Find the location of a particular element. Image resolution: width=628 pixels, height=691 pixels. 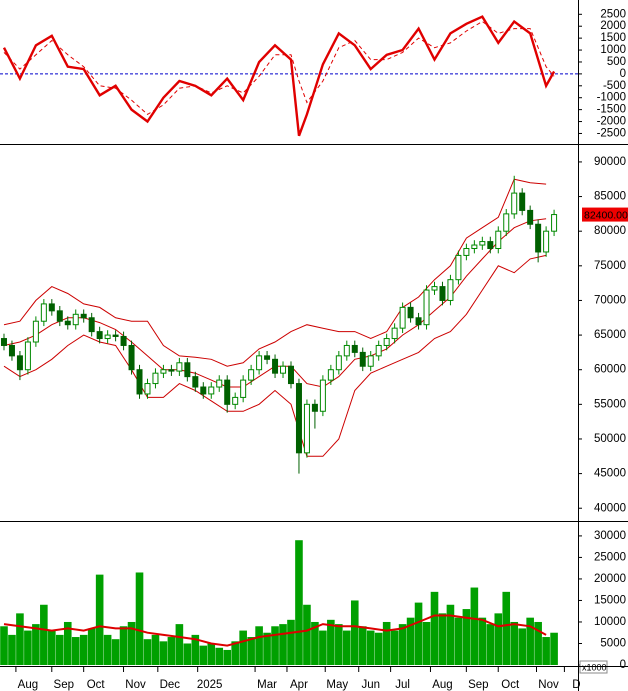

y-tick-label: 85000 is located at coordinates (610, 197).